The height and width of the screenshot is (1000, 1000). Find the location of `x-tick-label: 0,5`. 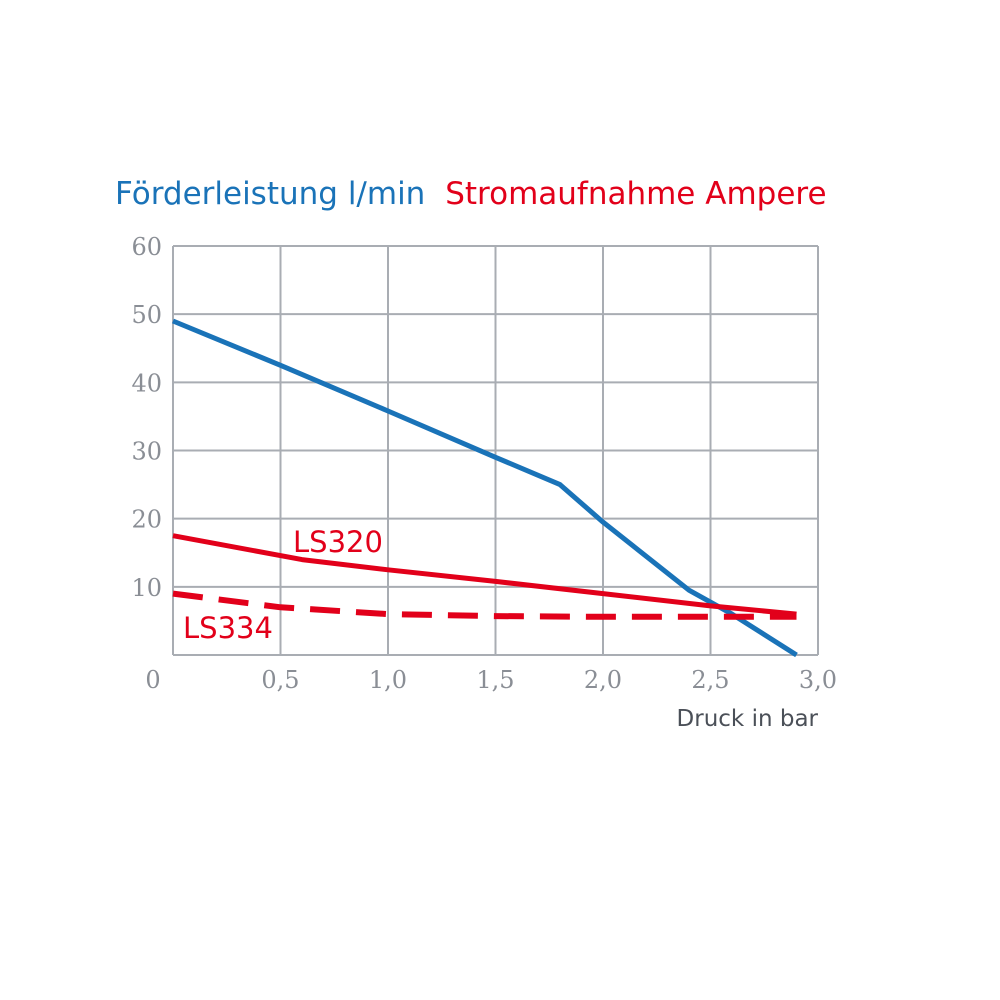

x-tick-label: 0,5 is located at coordinates (280, 680).